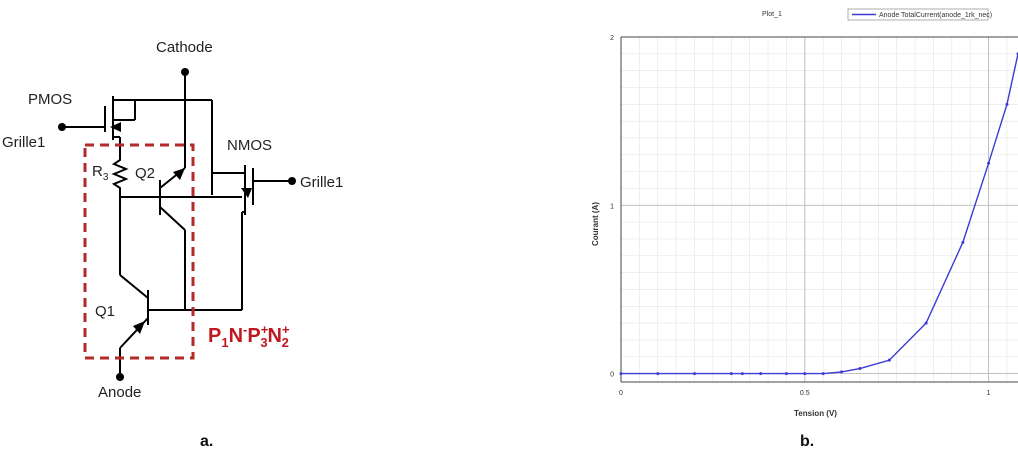 Image resolution: width=1018 pixels, height=453 pixels. Describe the element at coordinates (139, 251) in the screenshot. I see `structure-box` at that location.